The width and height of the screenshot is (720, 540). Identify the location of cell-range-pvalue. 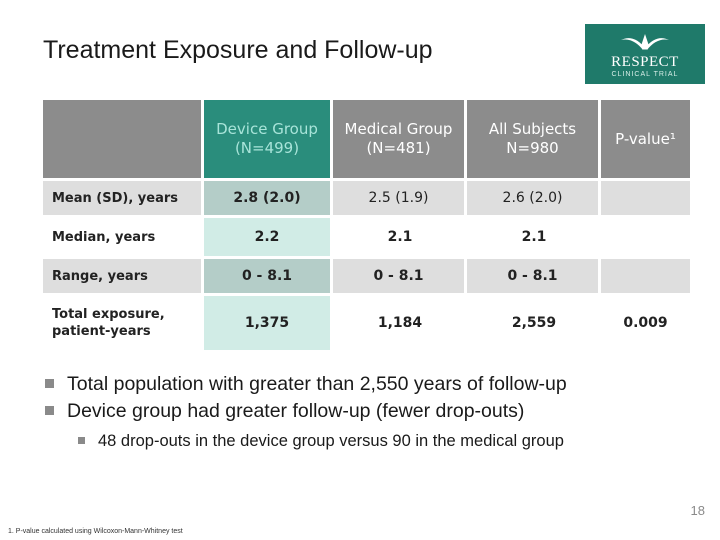
(645, 276).